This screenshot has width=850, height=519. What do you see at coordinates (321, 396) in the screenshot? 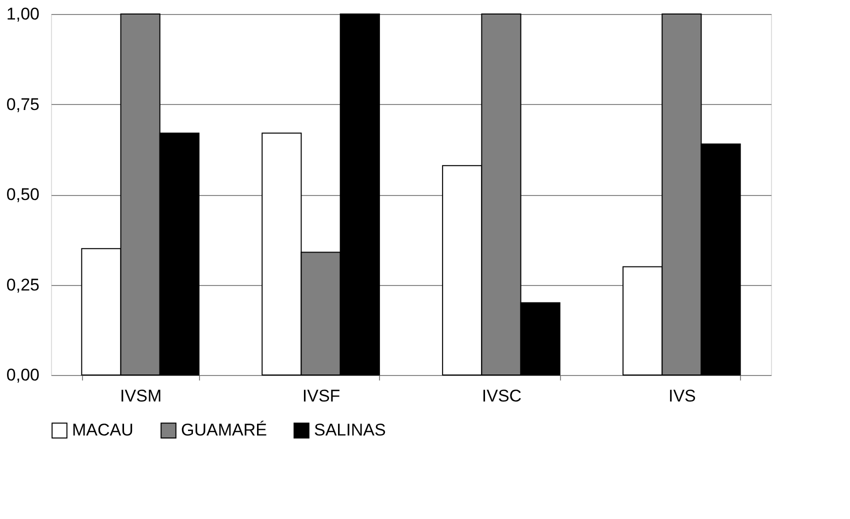
I see `x-tick-label: IVSF` at bounding box center [321, 396].